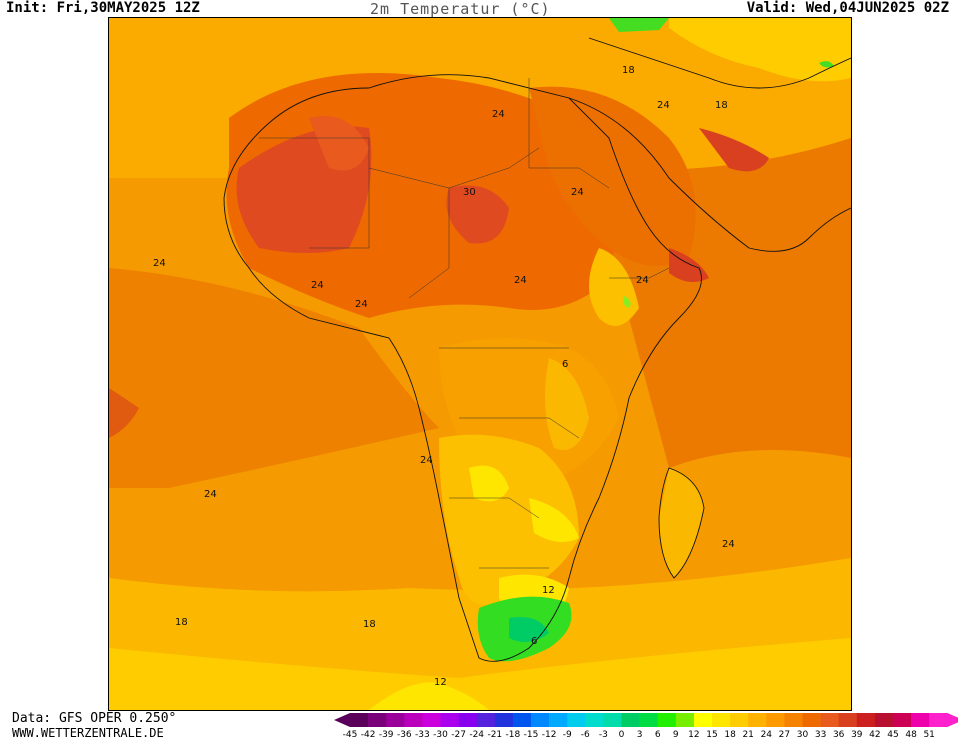 This screenshot has height=741, width=959. What do you see at coordinates (929, 735) in the screenshot?
I see `legend-tick-label: 51` at bounding box center [929, 735].